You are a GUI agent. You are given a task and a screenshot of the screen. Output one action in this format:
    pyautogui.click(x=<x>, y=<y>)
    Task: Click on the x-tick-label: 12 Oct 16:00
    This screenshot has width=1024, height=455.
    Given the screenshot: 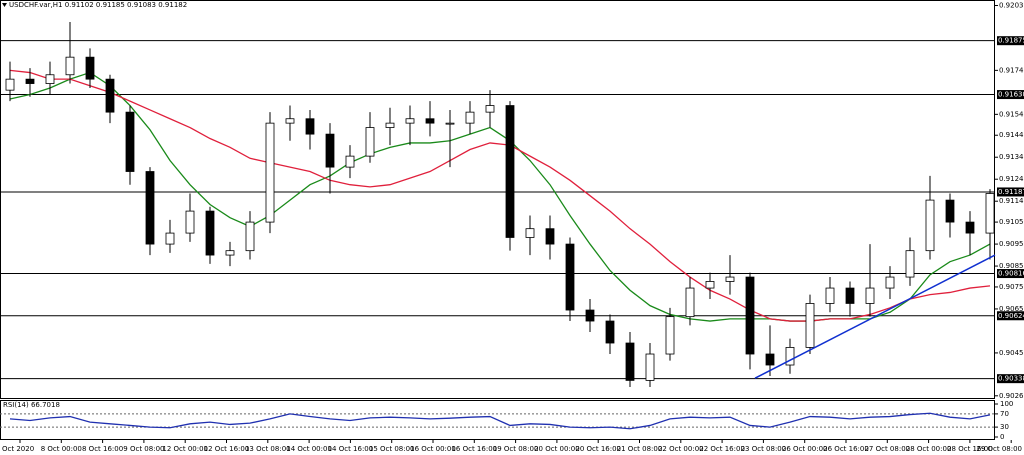 What is the action you would take?
    pyautogui.click(x=227, y=449)
    